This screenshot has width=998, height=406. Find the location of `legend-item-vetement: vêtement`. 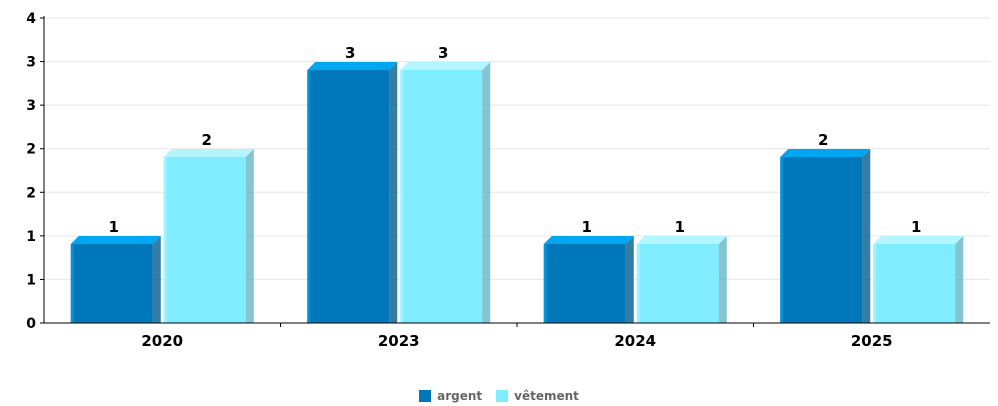

legend-item-vetement: vêtement is located at coordinates (537, 396).